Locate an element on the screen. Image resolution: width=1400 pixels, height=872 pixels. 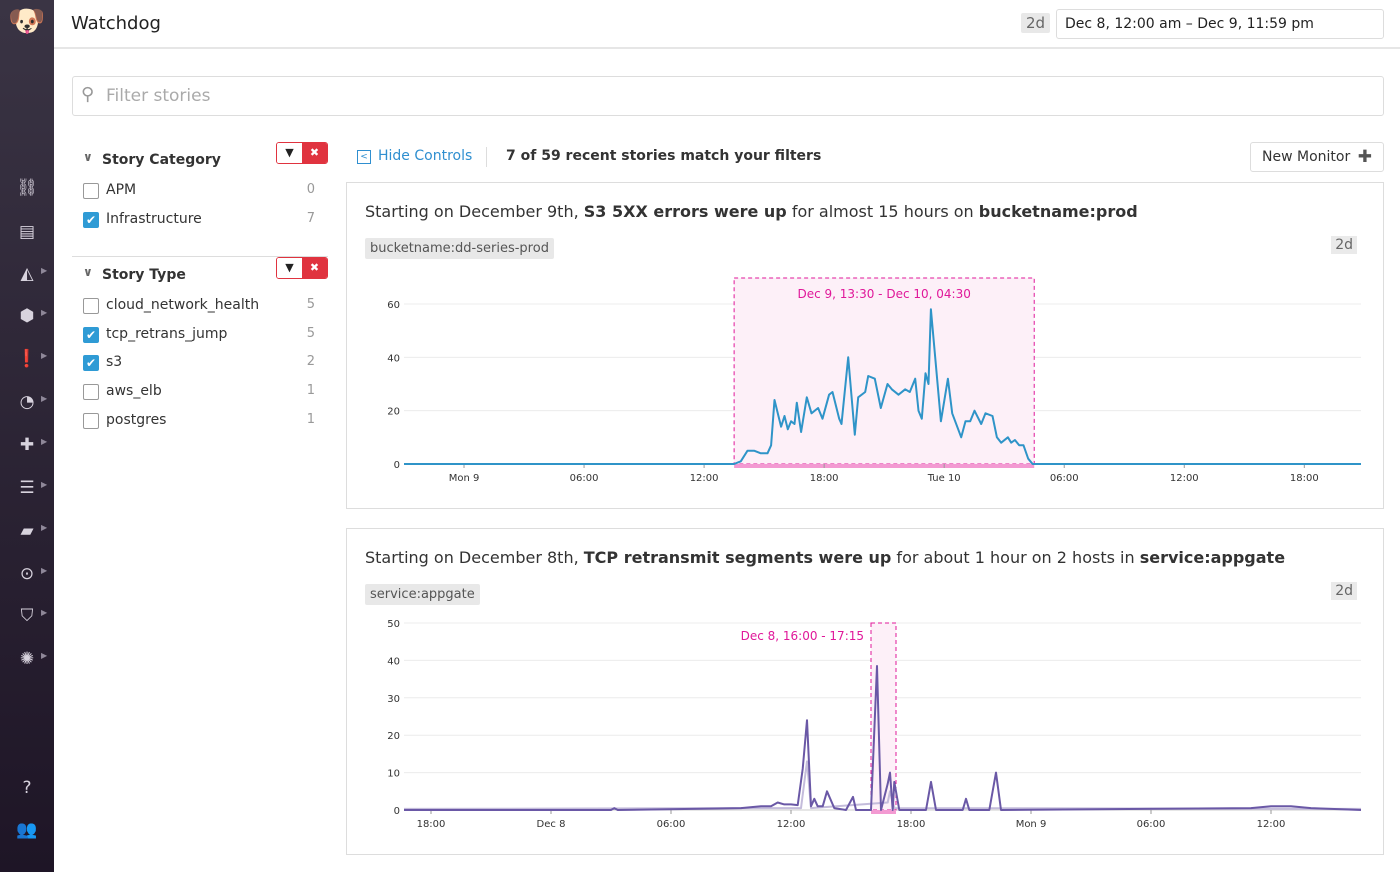
hide-controls-label: Hide Controls is located at coordinates (425, 156).